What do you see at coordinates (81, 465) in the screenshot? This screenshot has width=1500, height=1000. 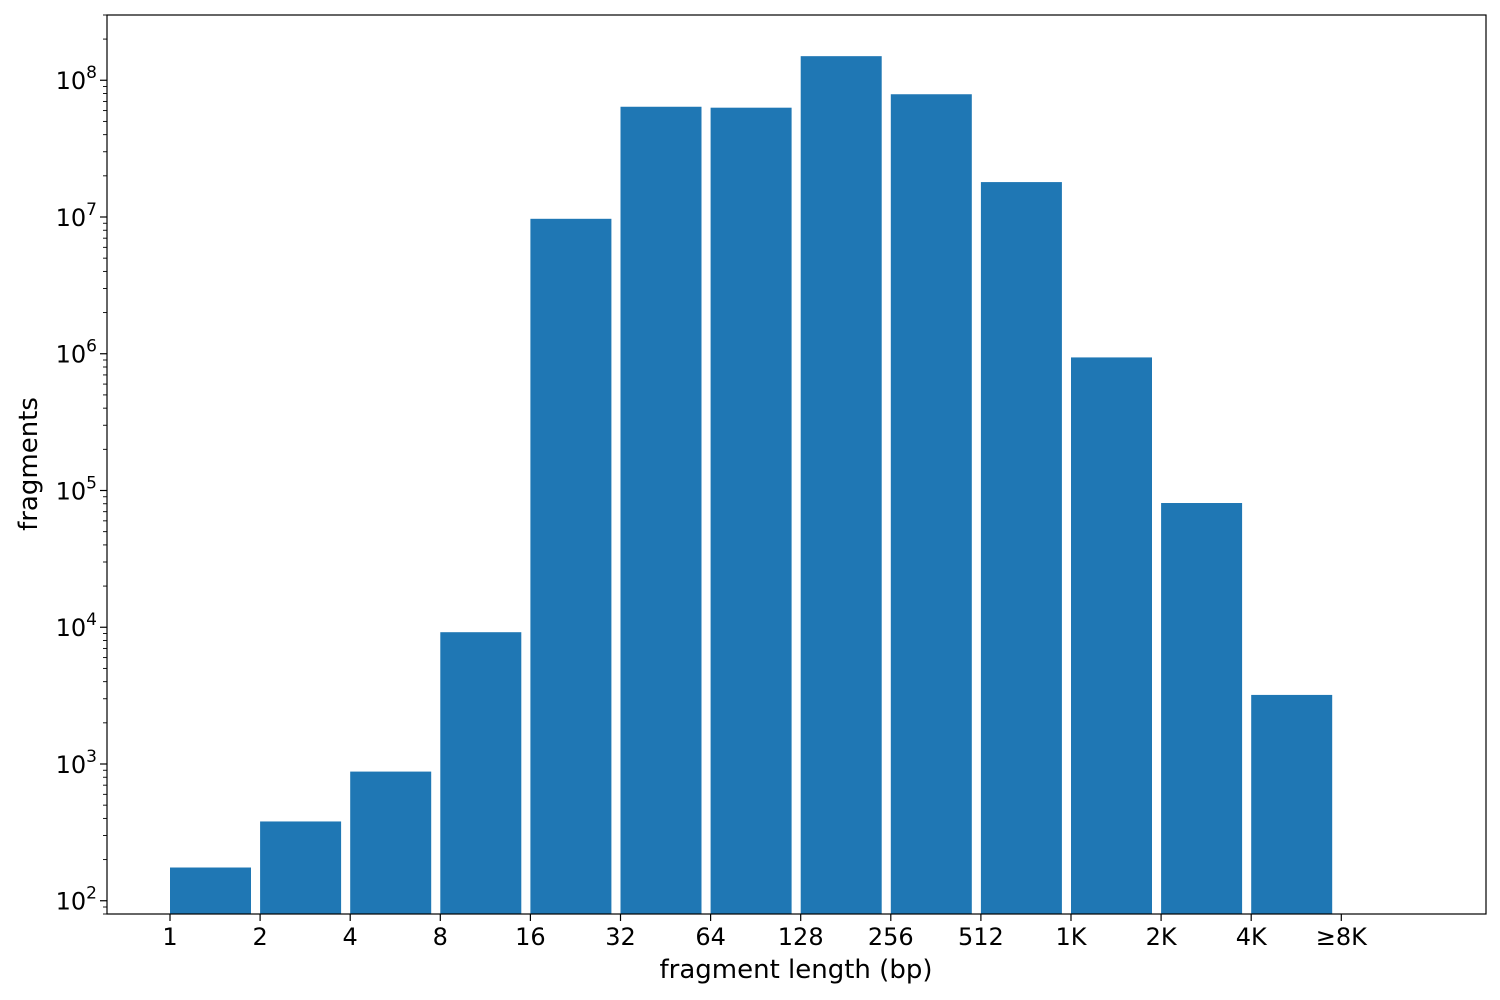 I see `y-axis-ticks: 10² 10³ 10⁴ 10⁵ 10⁶ 10⁷ 10⁸` at bounding box center [81, 465].